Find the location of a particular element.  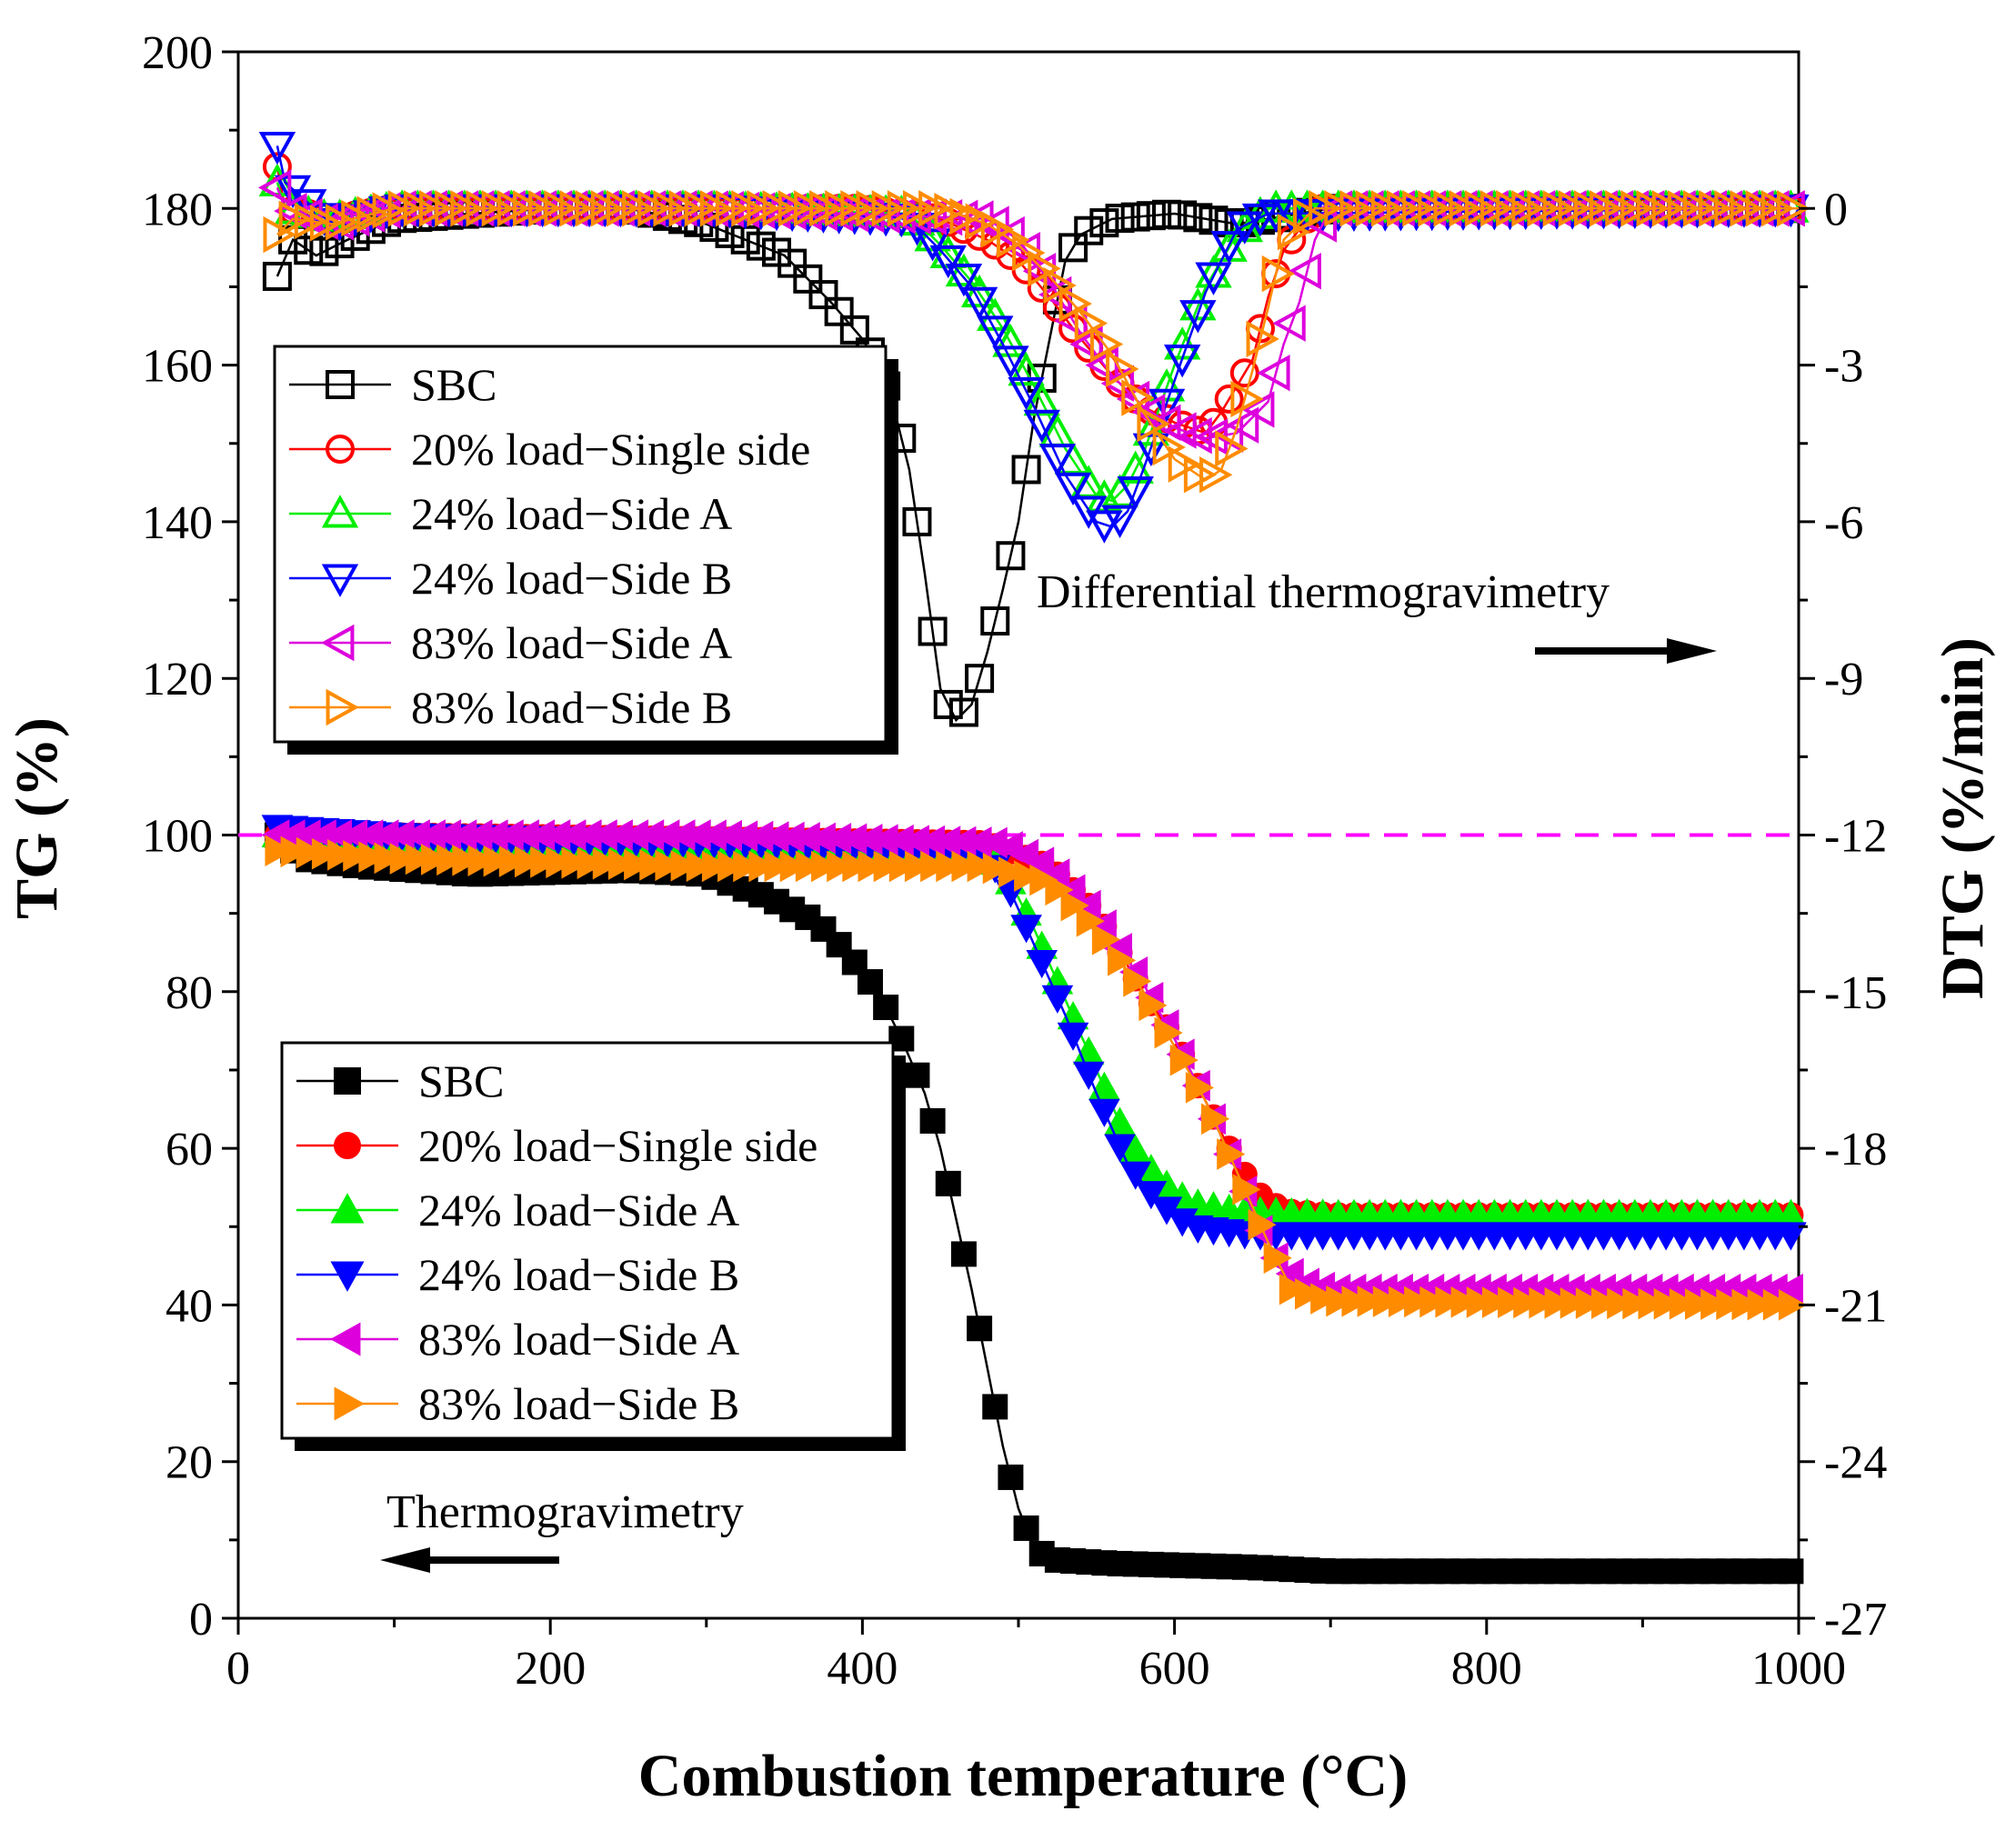

y-right-tick-label--18: -18 is located at coordinates (1855, 1150).